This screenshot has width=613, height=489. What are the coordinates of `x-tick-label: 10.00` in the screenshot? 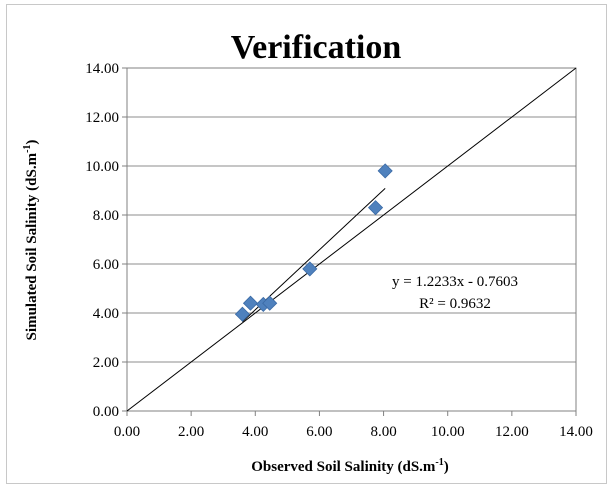 It's located at (448, 432).